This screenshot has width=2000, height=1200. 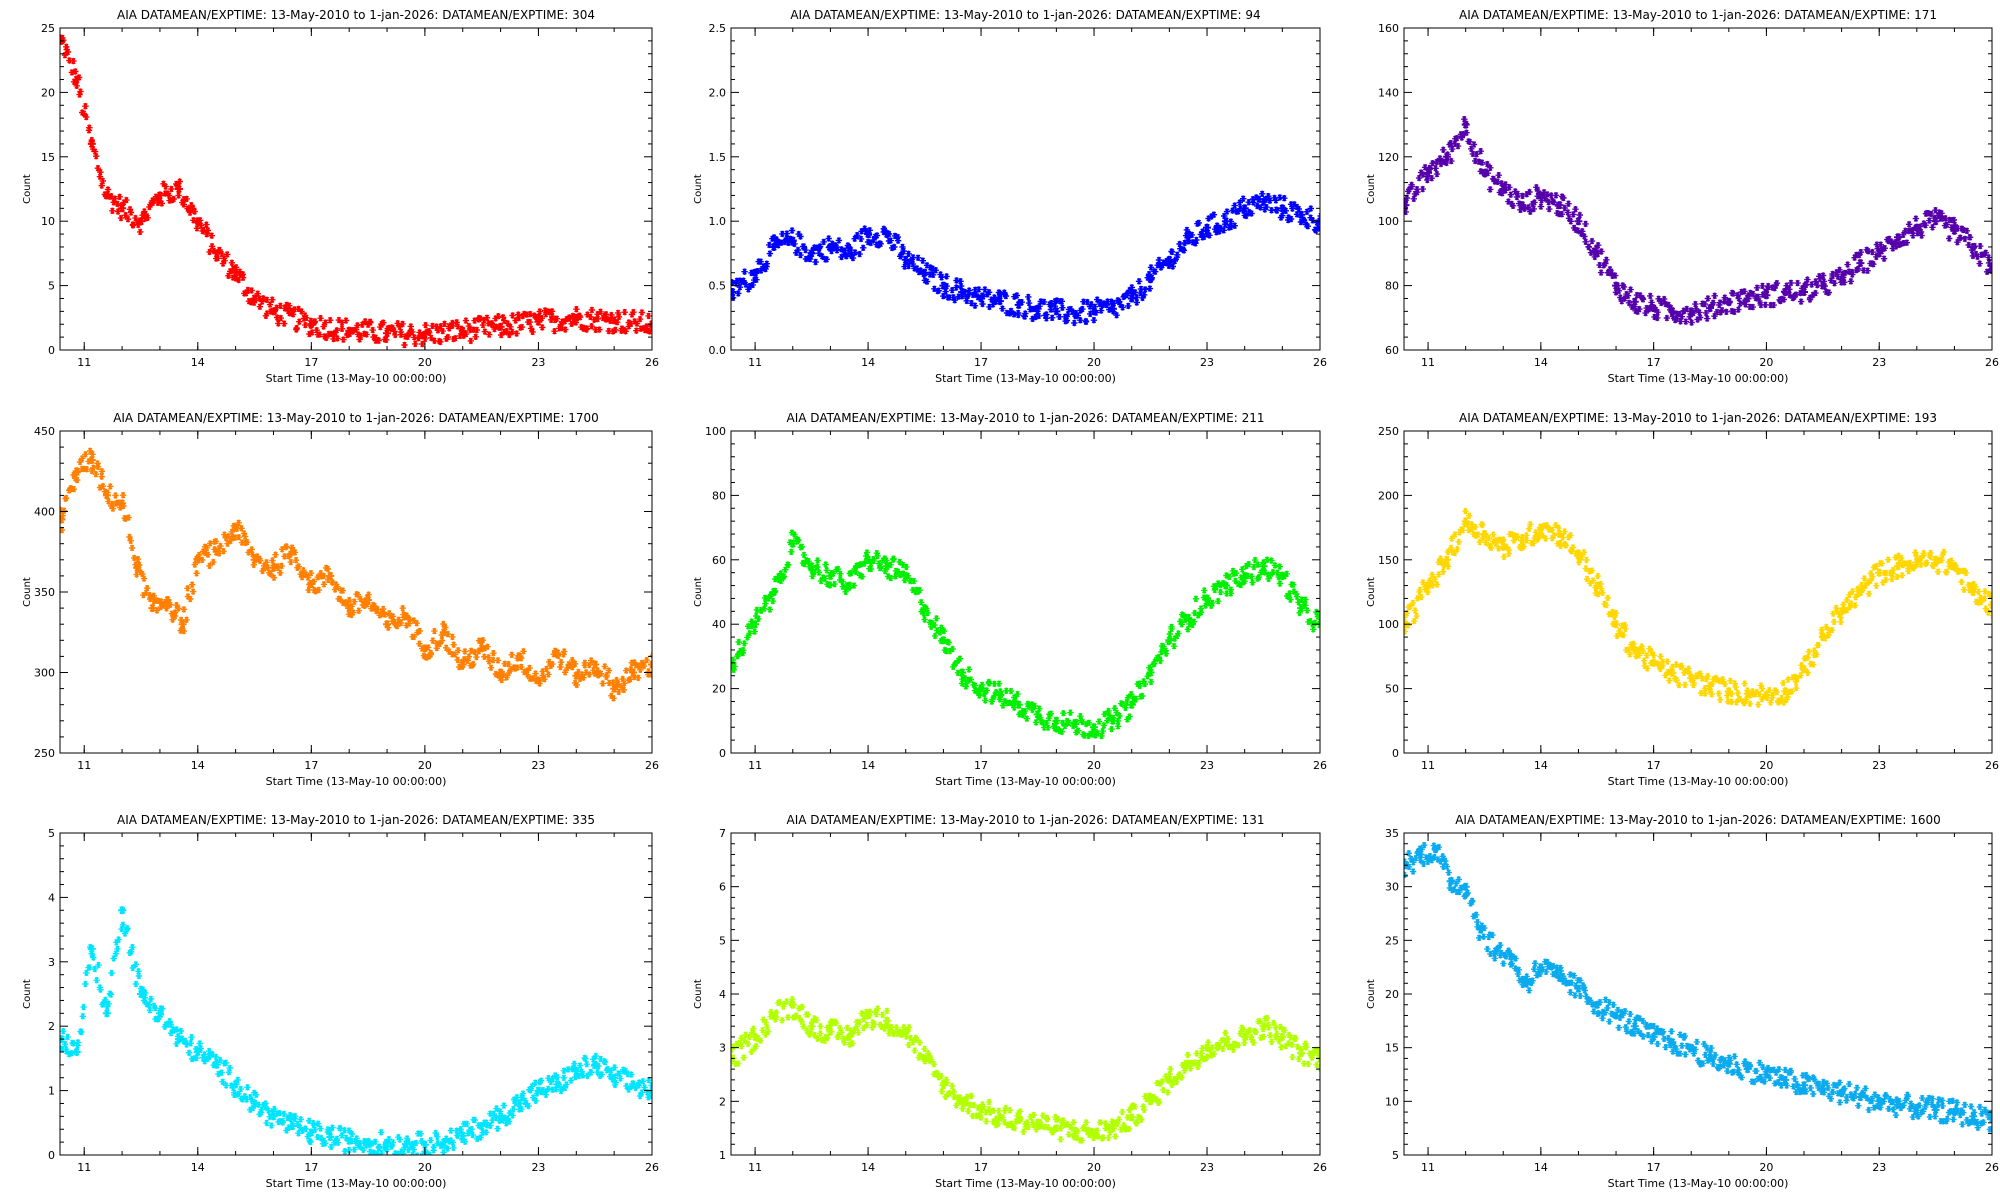 I want to click on y-tick-label: 40, so click(x=719, y=624).